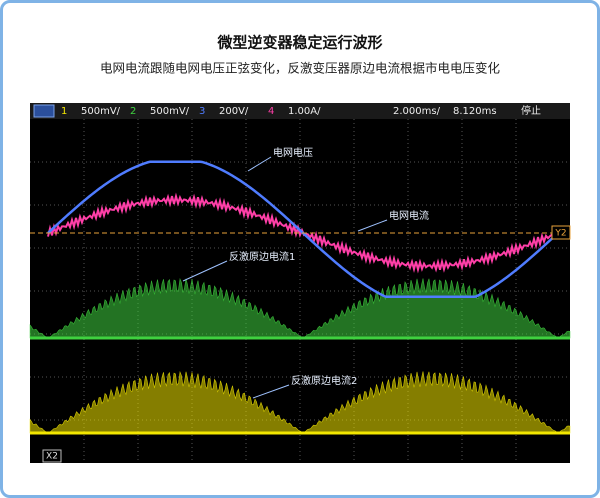  What do you see at coordinates (271, 111) in the screenshot?
I see `channel-number: 4` at bounding box center [271, 111].